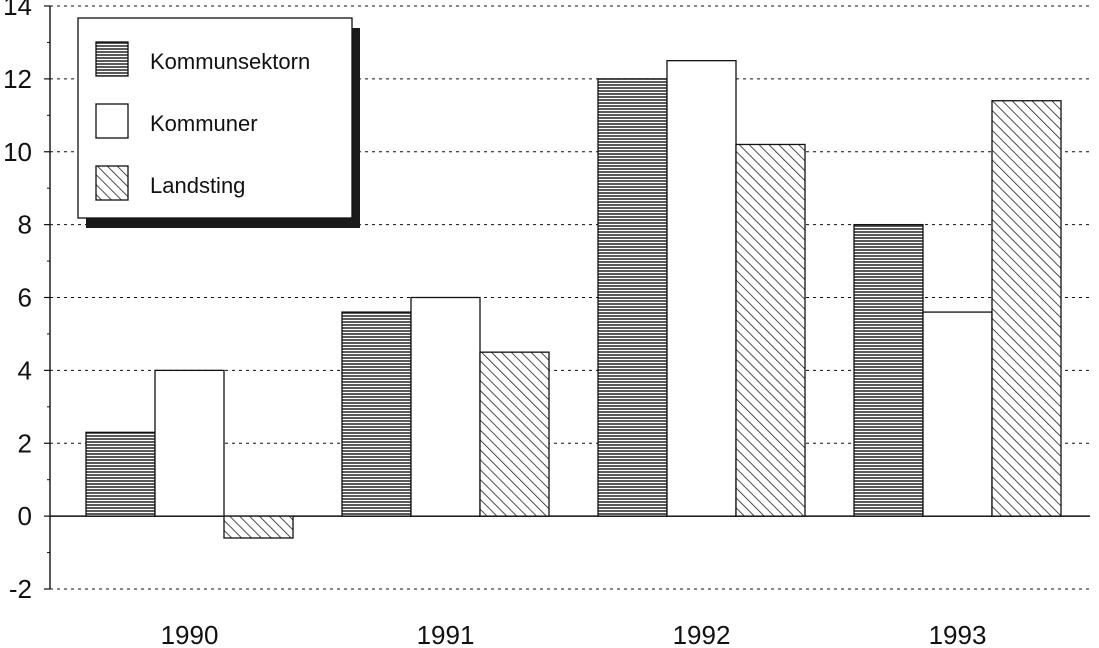 Image resolution: width=1099 pixels, height=648 pixels. I want to click on bar-kommunsektorn-1993, so click(888, 370).